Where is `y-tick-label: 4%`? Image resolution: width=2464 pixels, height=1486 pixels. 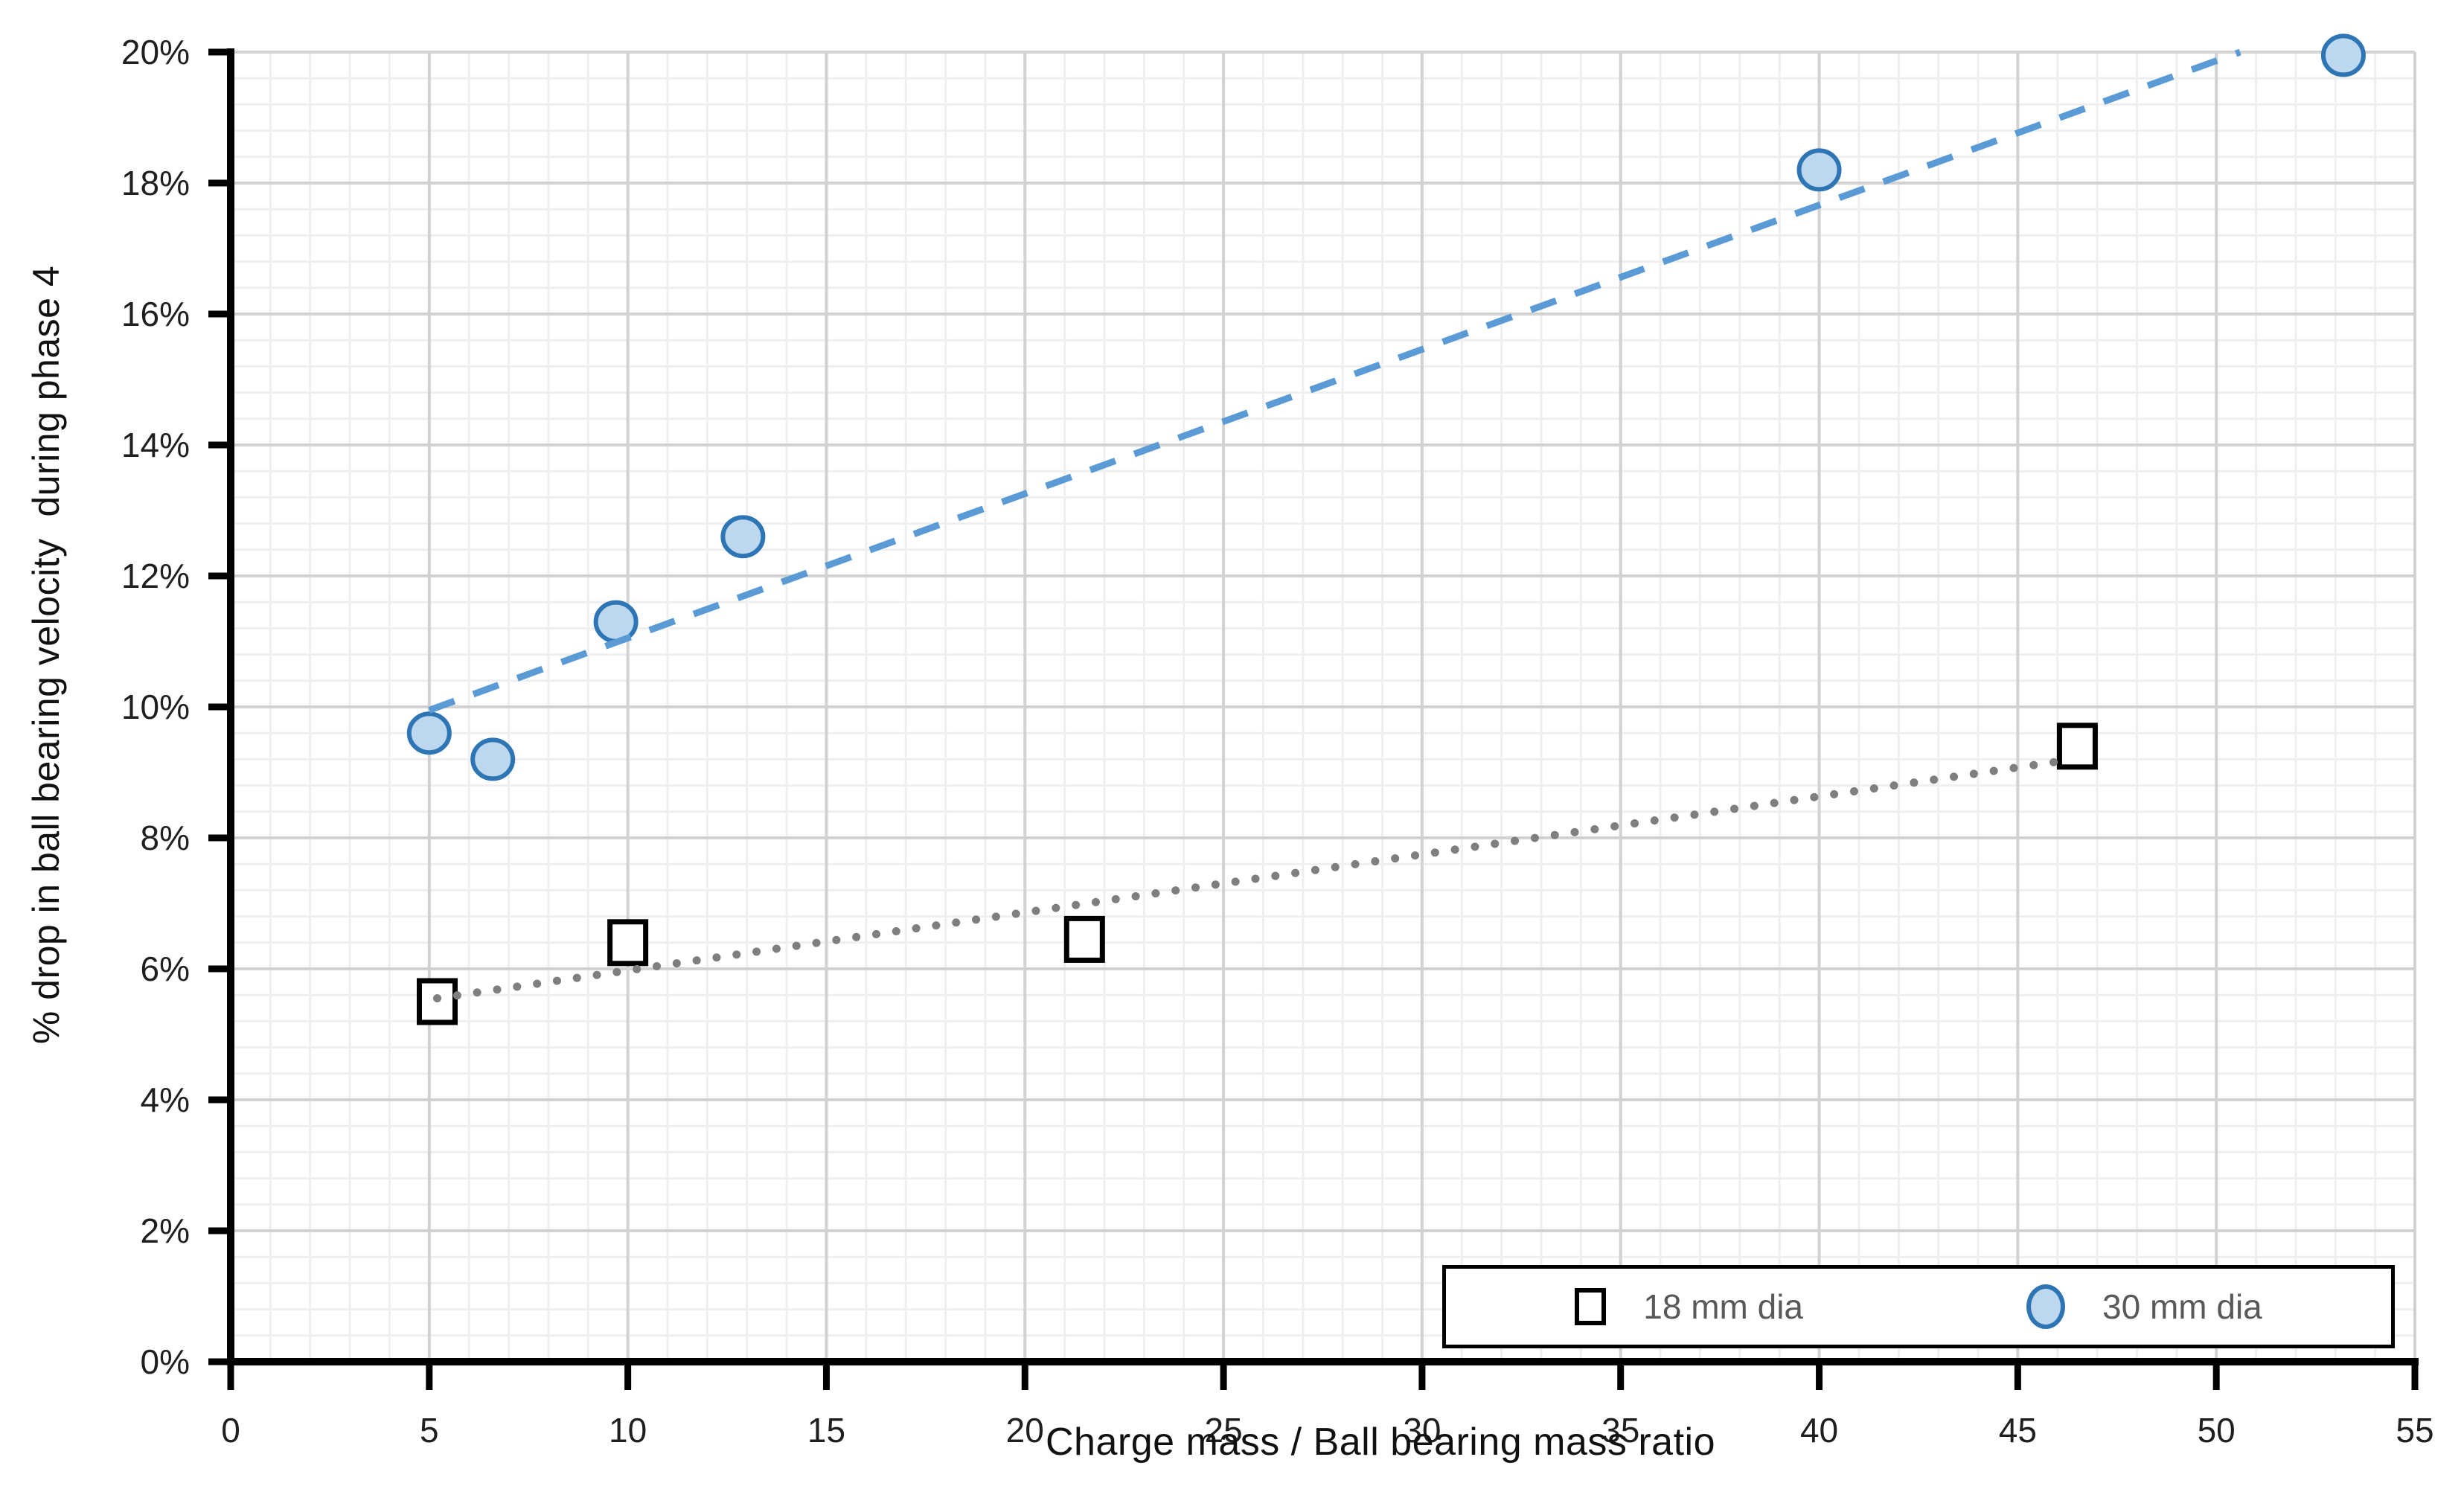 y-tick-label: 4% is located at coordinates (165, 1099).